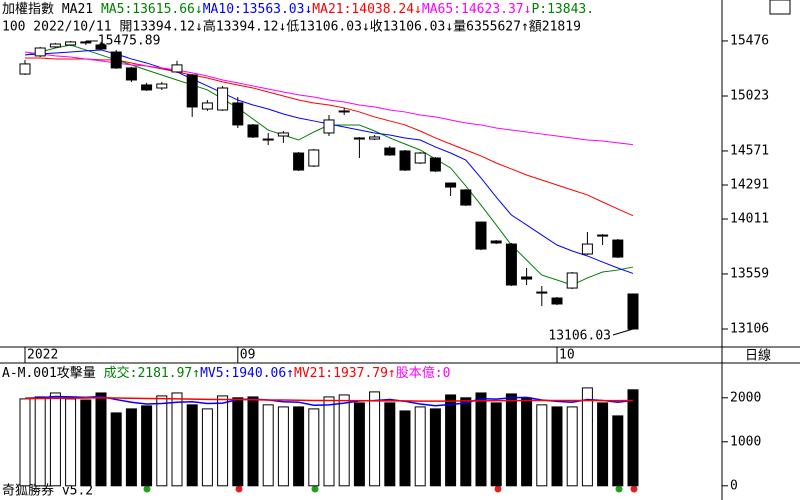 Image resolution: width=800 pixels, height=500 pixels. I want to click on header-segment: A-M.001攻擊量, so click(53, 373).